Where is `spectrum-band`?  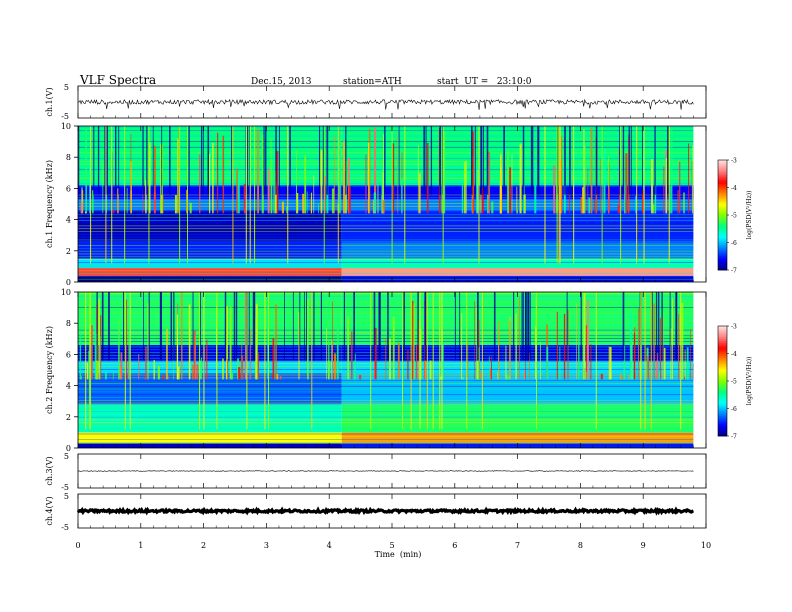
spectrum-band is located at coordinates (210, 263).